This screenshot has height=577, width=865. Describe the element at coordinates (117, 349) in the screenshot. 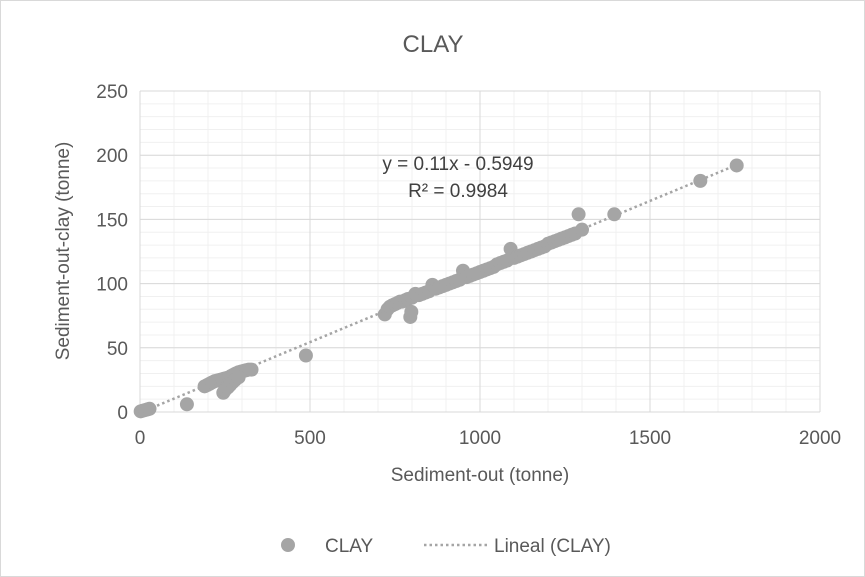

I see `y-tick-label: 50` at that location.